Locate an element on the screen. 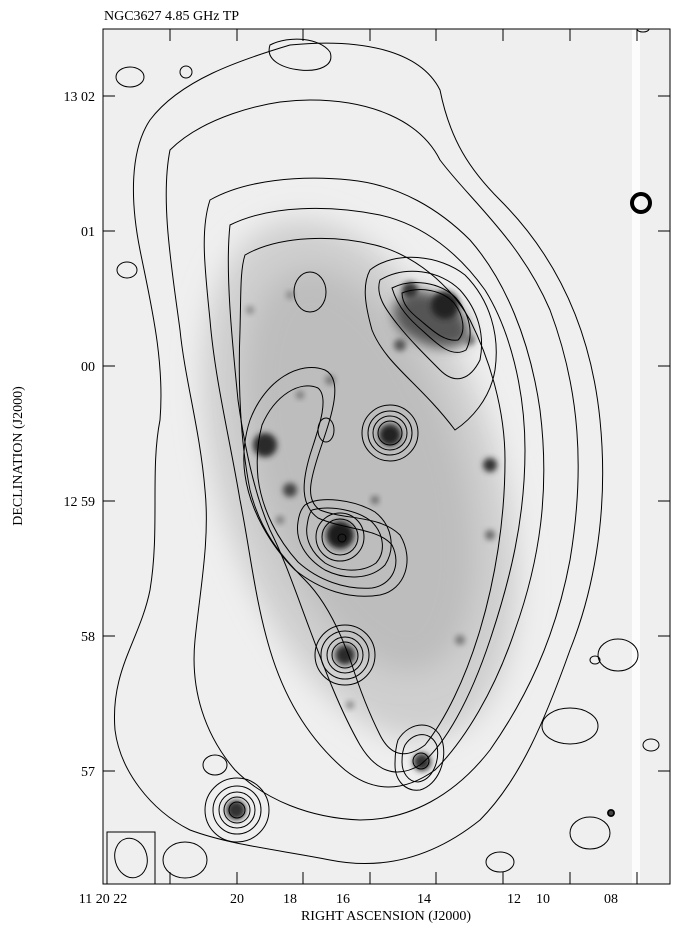 The height and width of the screenshot is (932, 674). x-axis-label: RIGHT ASCENSION (J2000) is located at coordinates (386, 916).